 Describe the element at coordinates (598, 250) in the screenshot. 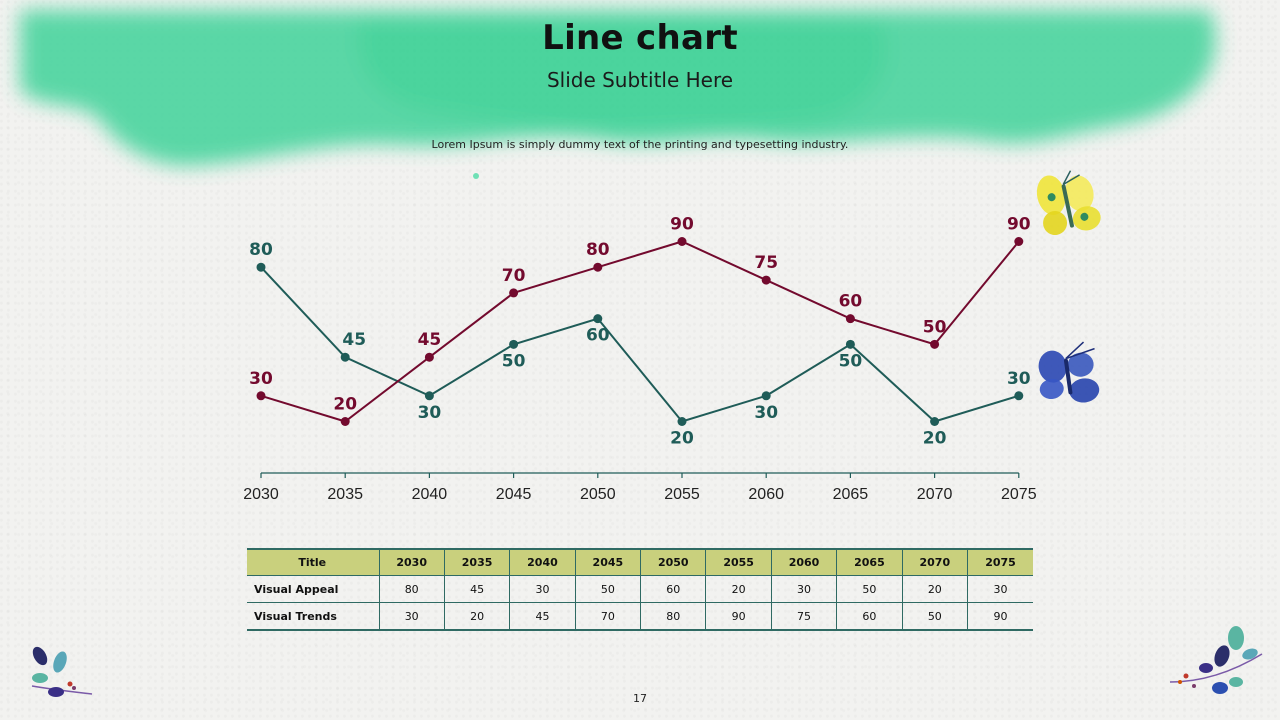

I see `data-label-visual-trends: 80` at that location.